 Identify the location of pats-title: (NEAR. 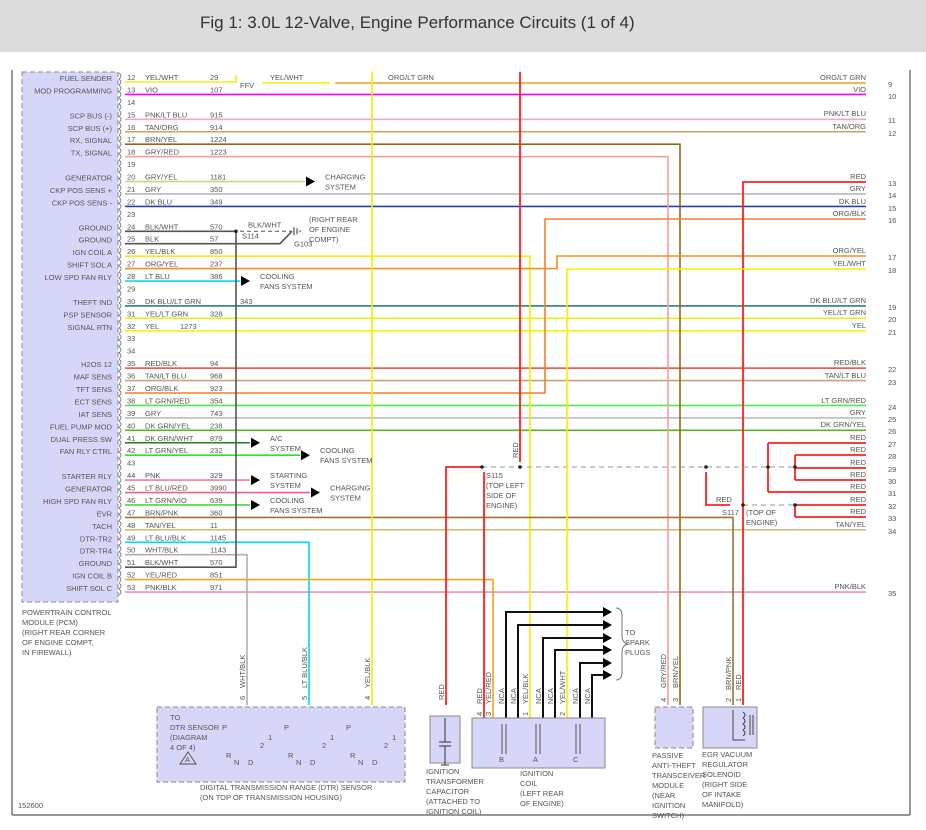
(664, 795).